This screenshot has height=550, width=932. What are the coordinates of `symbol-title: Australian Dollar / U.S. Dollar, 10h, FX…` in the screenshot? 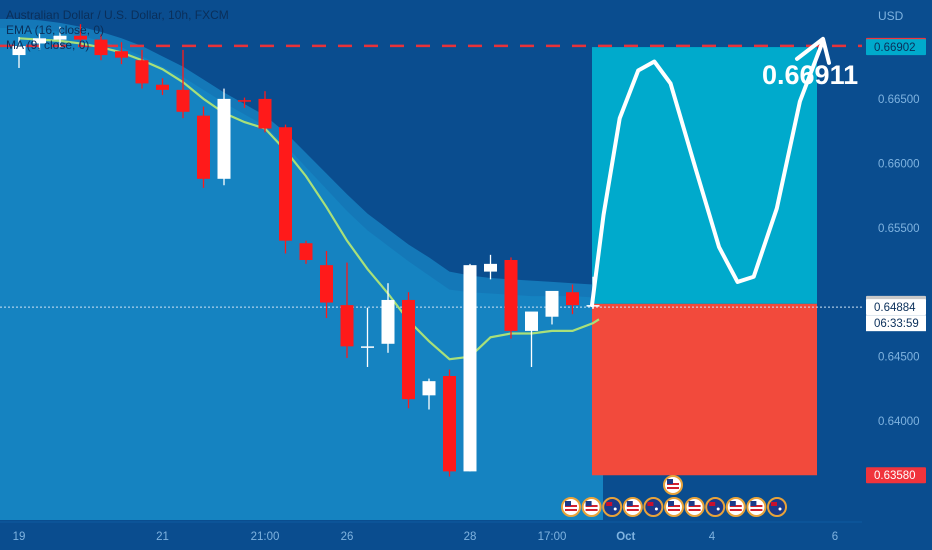 It's located at (117, 15).